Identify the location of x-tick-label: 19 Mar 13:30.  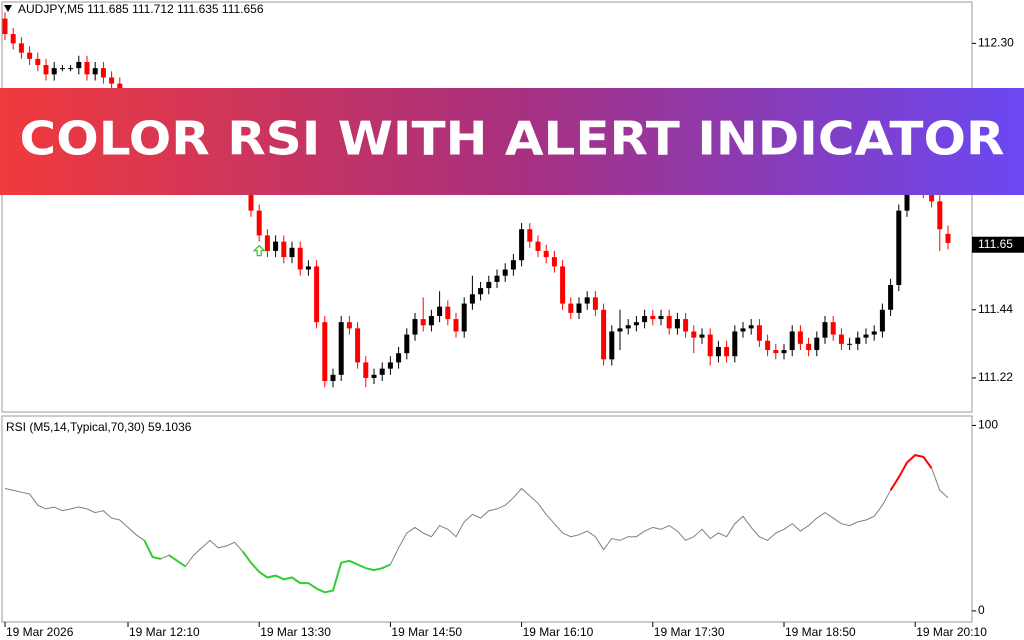
(295, 632).